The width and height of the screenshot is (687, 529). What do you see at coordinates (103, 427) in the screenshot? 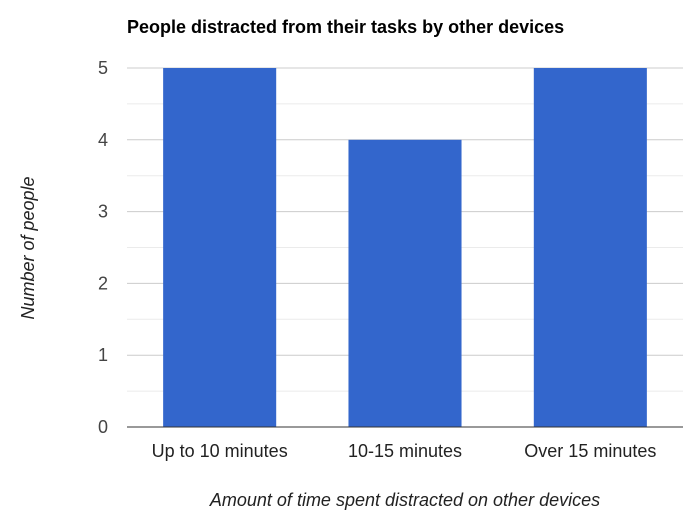
I see `y-tick-label: 0` at bounding box center [103, 427].